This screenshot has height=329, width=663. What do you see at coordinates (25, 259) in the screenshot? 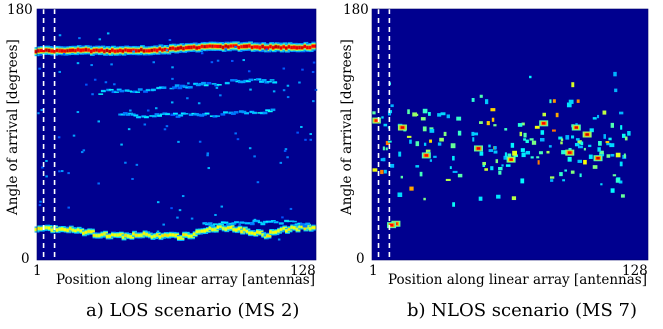
I see `los-ytick-0: 0` at bounding box center [25, 259].